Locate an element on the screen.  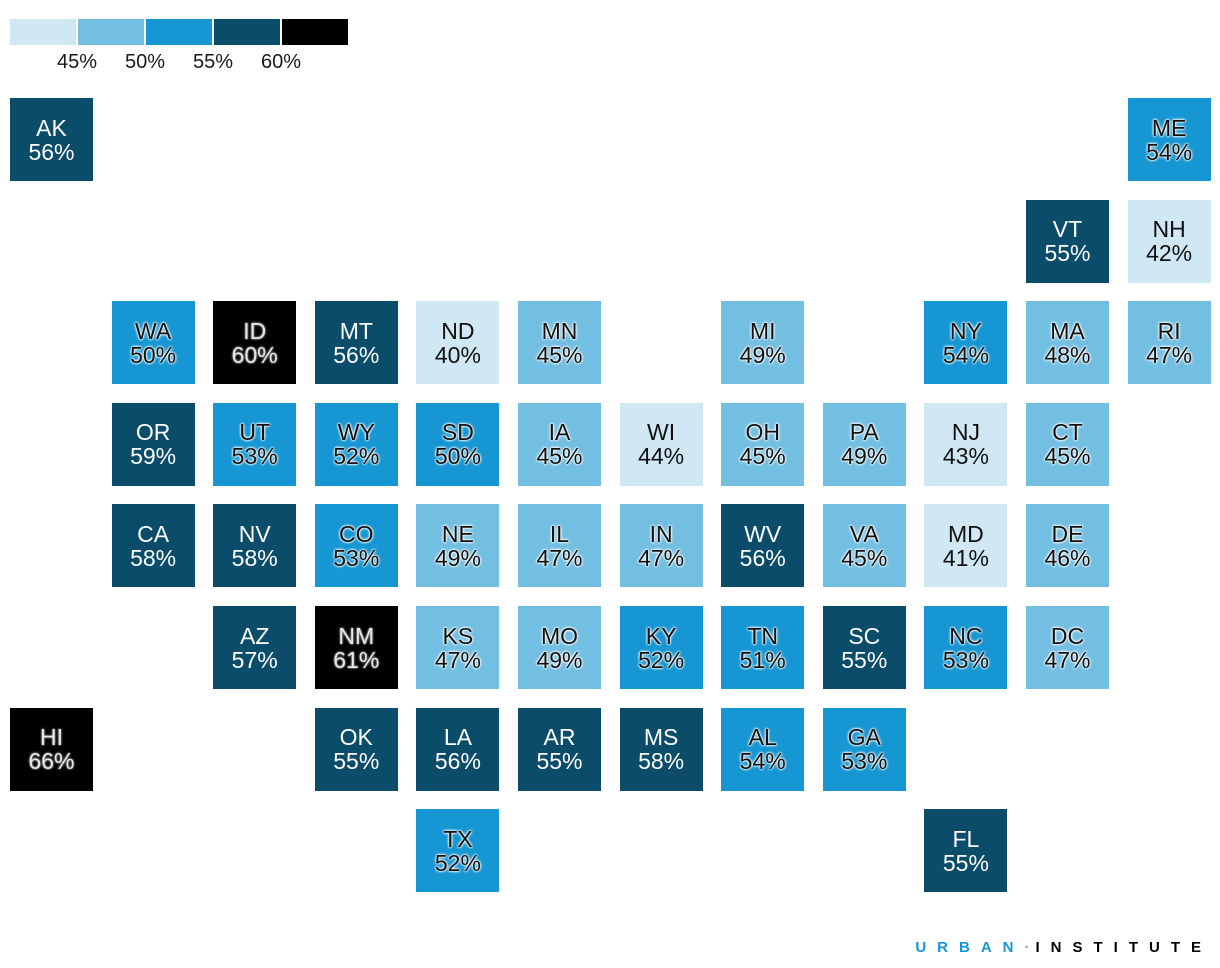
state-tile-ok: OK 55% is located at coordinates (356, 749).